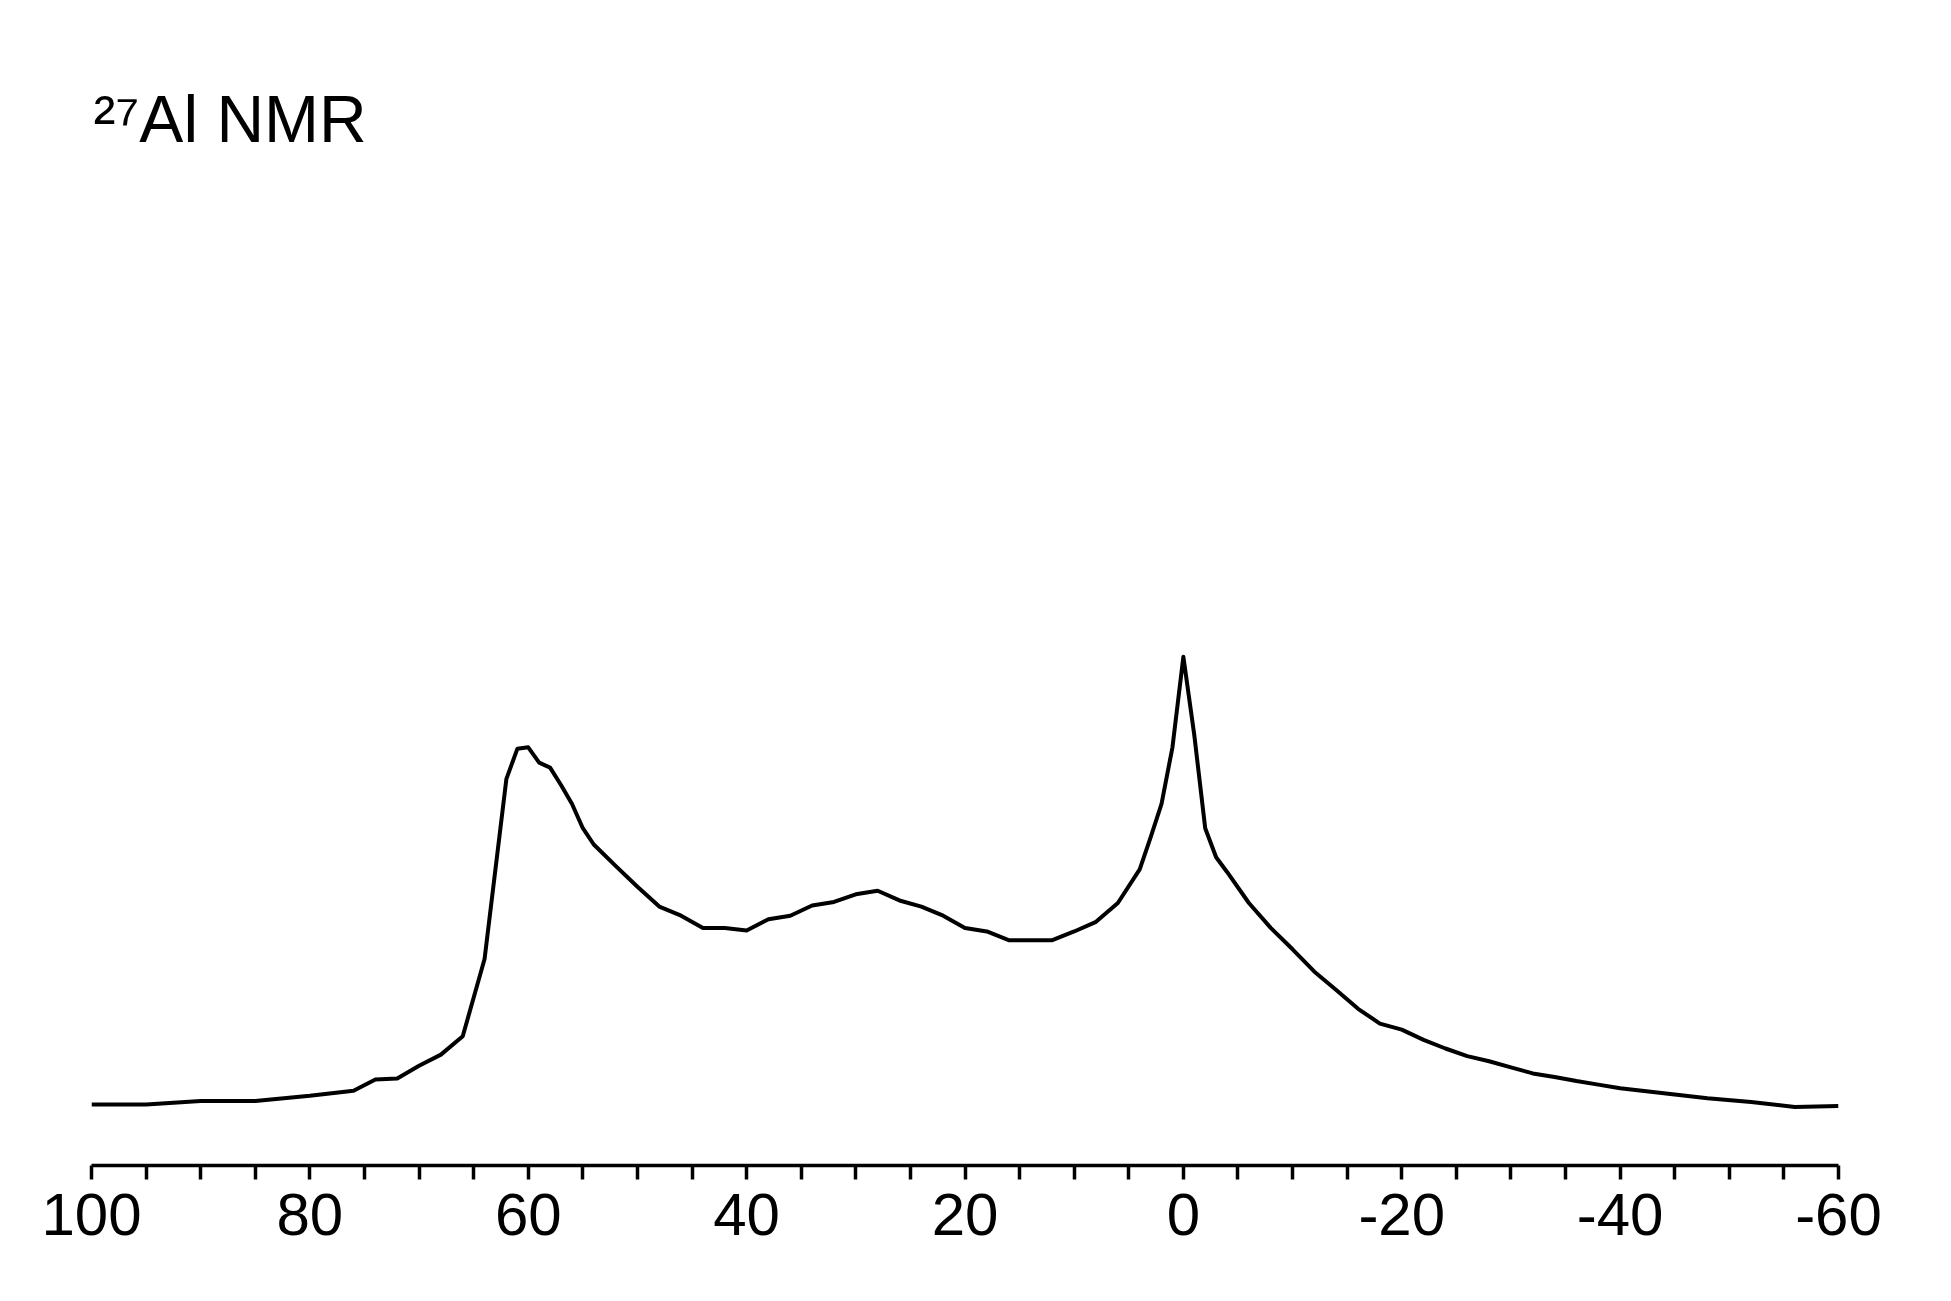 The height and width of the screenshot is (1301, 1951). Describe the element at coordinates (91, 1214) in the screenshot. I see `x-tick-label: 100` at that location.